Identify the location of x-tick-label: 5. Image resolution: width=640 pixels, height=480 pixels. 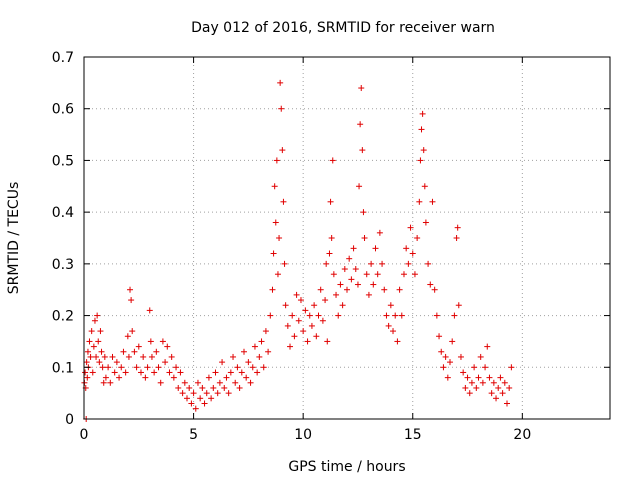
(193, 435).